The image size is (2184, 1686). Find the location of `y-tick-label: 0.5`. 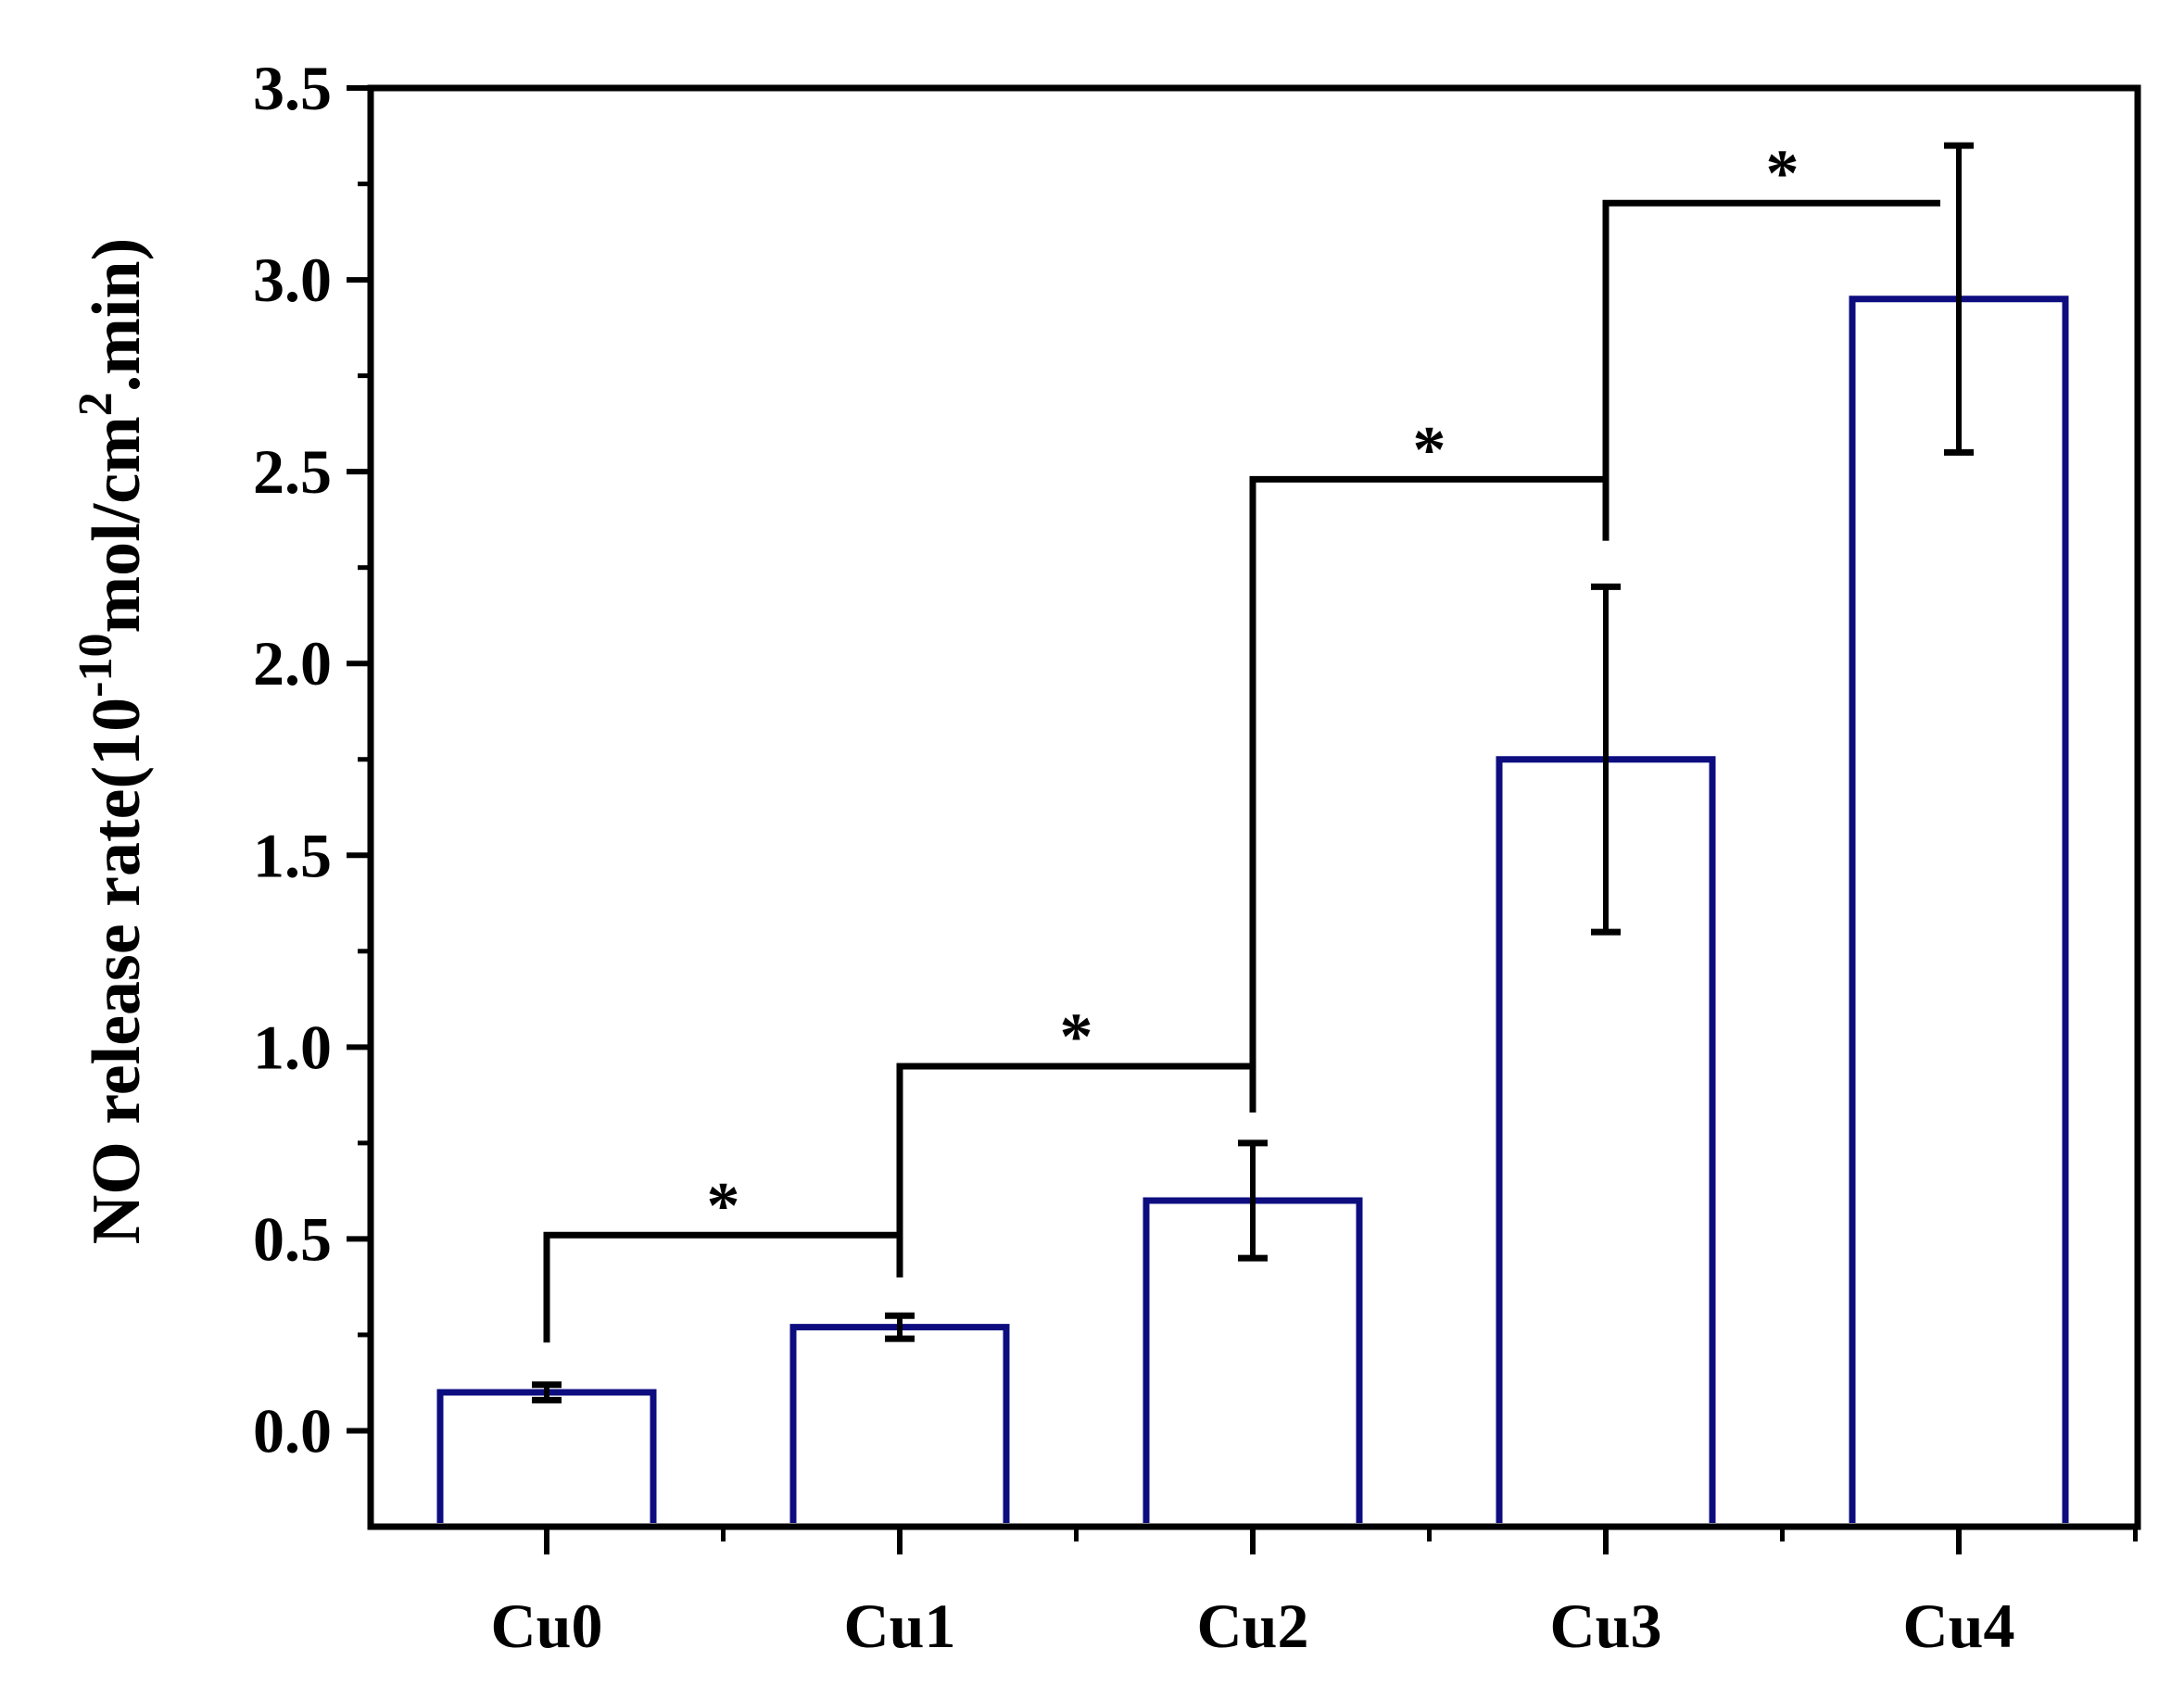

y-tick-label: 0.5 is located at coordinates (292, 1239).